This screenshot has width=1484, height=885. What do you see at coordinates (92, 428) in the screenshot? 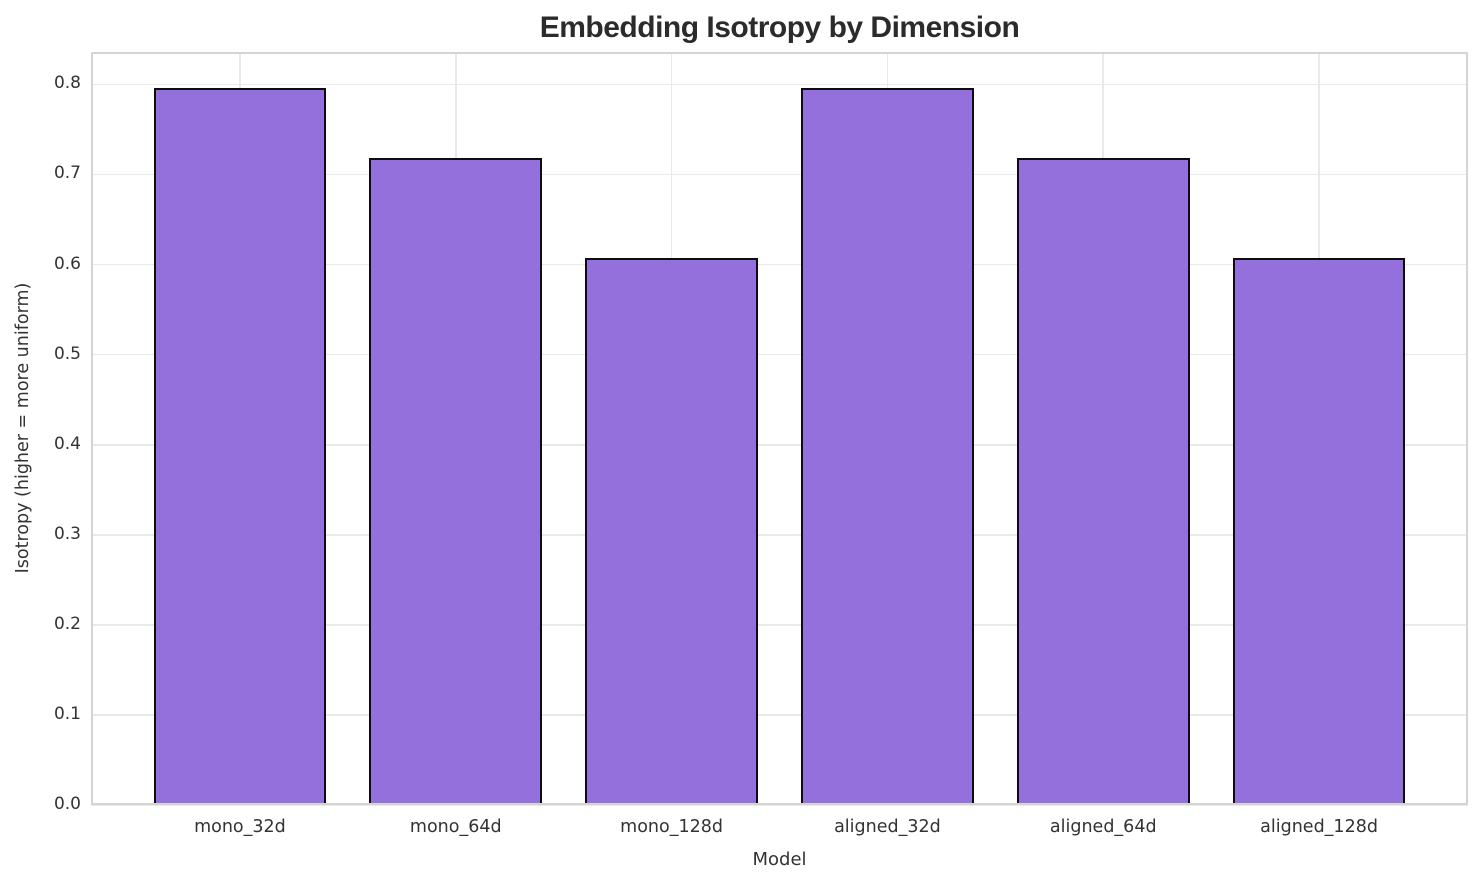
I see `axis-spine-left` at bounding box center [92, 428].